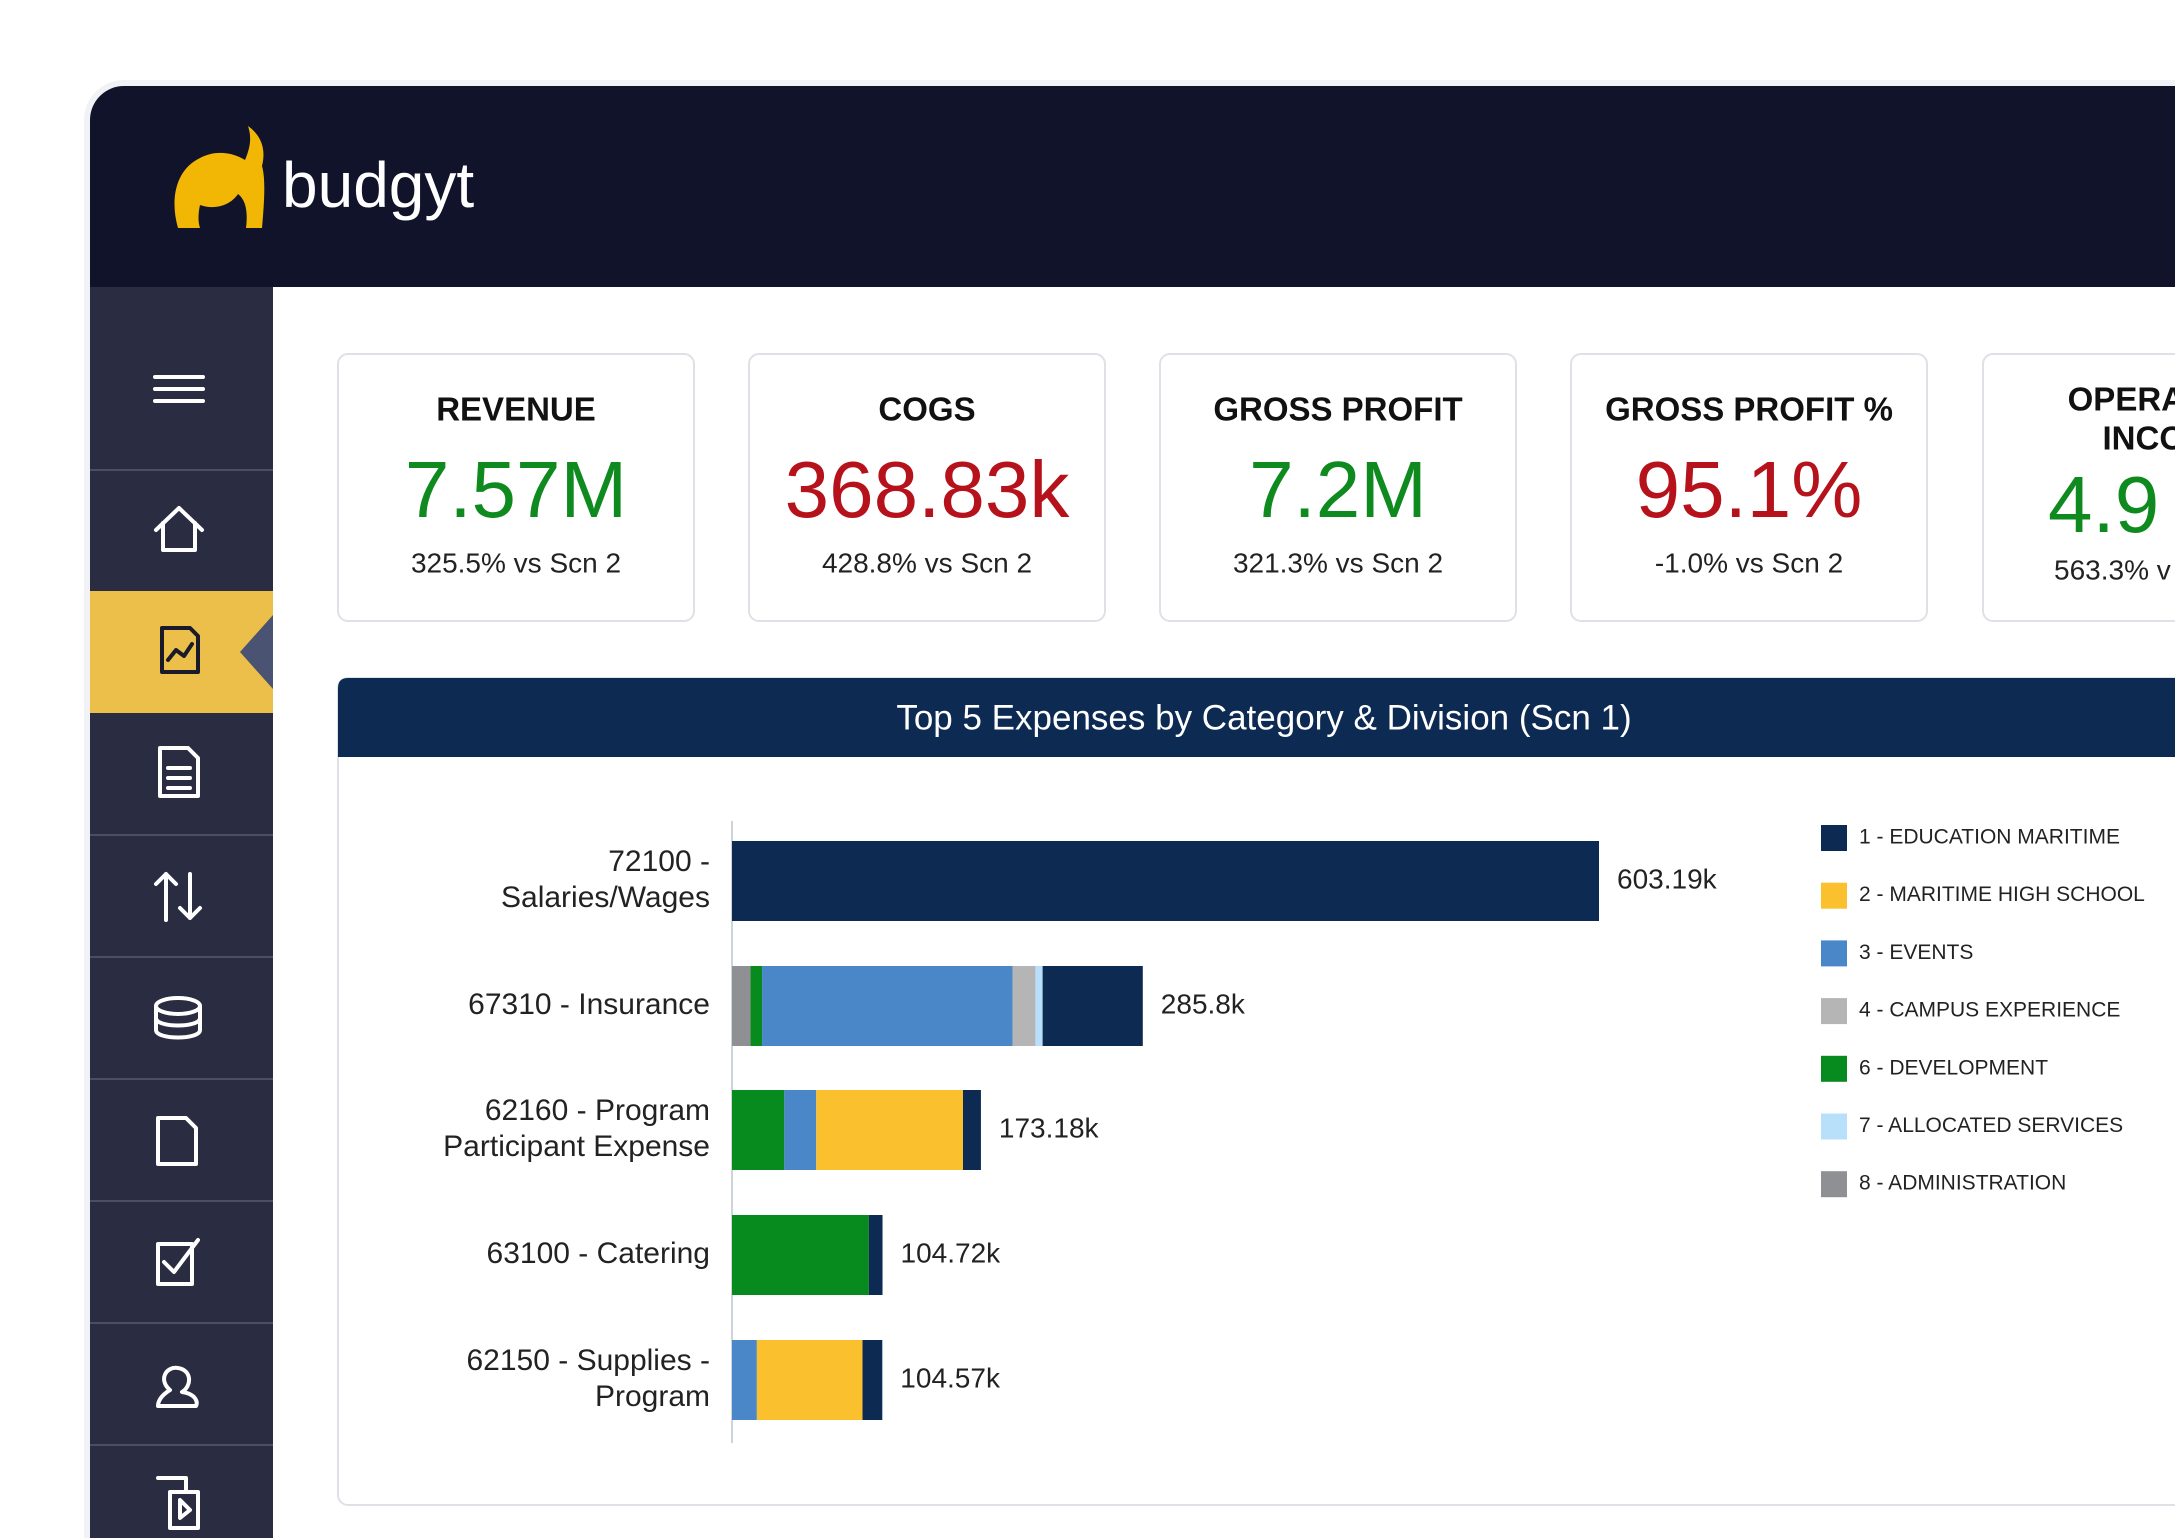  I want to click on legend-label: 1 - EDUCATION MARITIME, so click(1989, 837).